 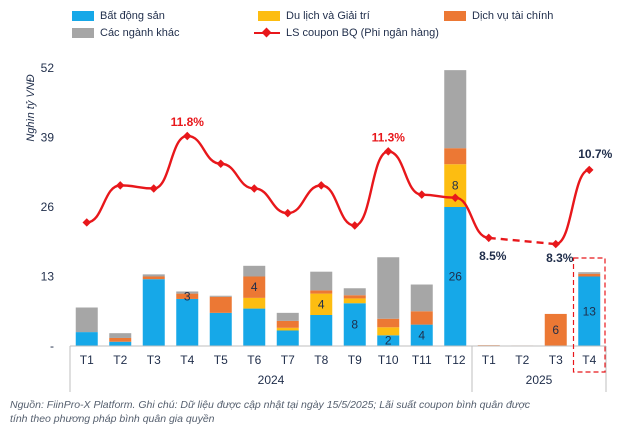 What do you see at coordinates (267, 33) in the screenshot?
I see `legend-line-coupon-rate` at bounding box center [267, 33].